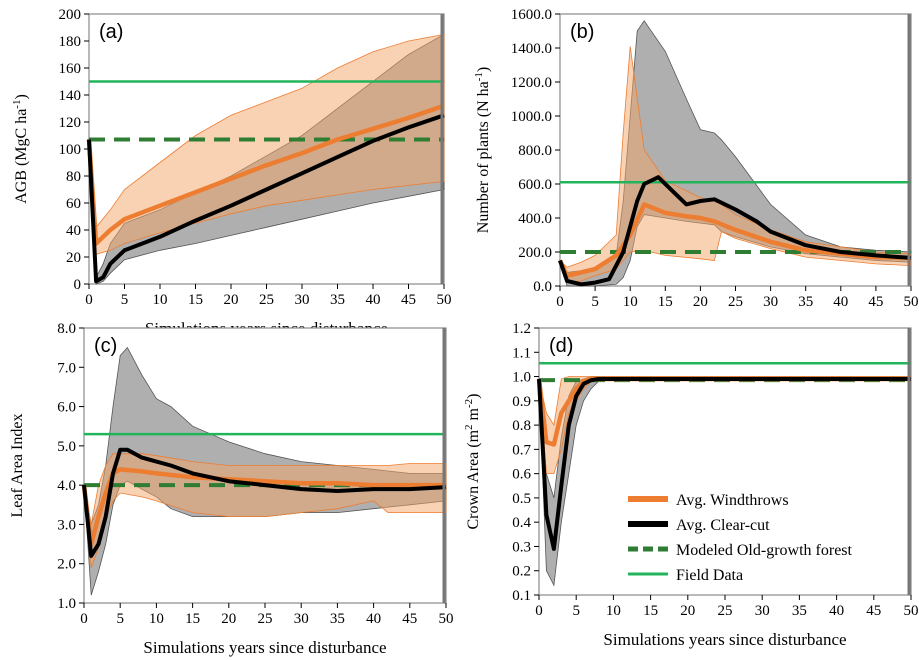  I want to click on y-tick-label: 1600.0, so click(531, 15).